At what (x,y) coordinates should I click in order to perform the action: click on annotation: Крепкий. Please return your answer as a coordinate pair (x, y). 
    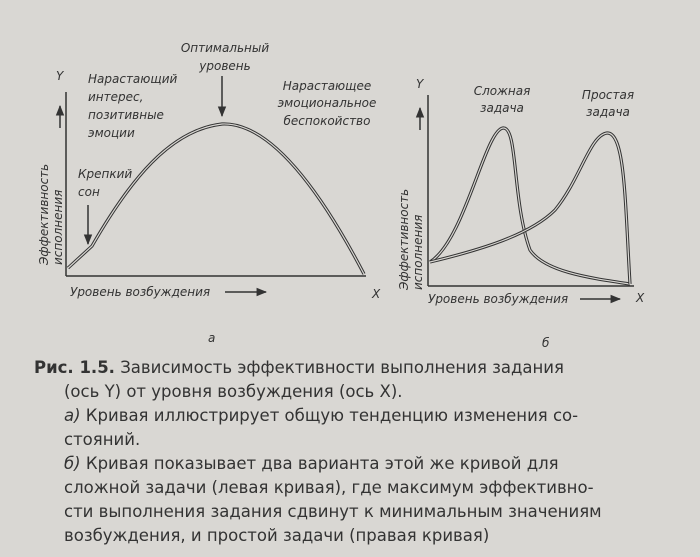
    Looking at the image, I should click on (105, 174).